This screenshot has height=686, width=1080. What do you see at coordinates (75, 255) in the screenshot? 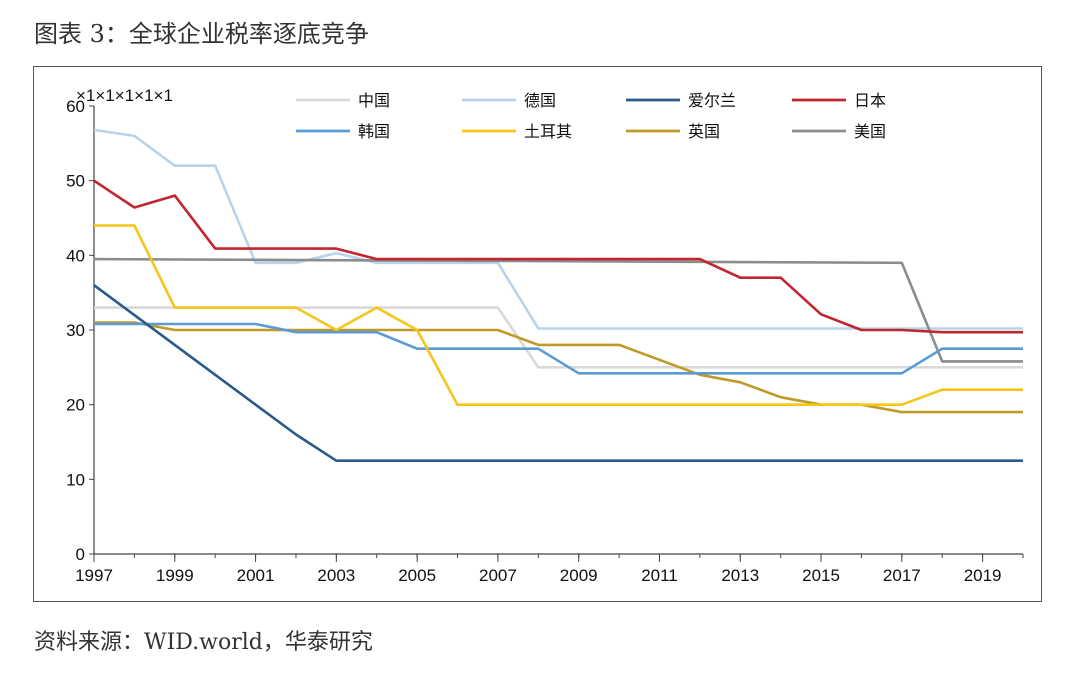
I see `y-tick-label: 40` at bounding box center [75, 255].